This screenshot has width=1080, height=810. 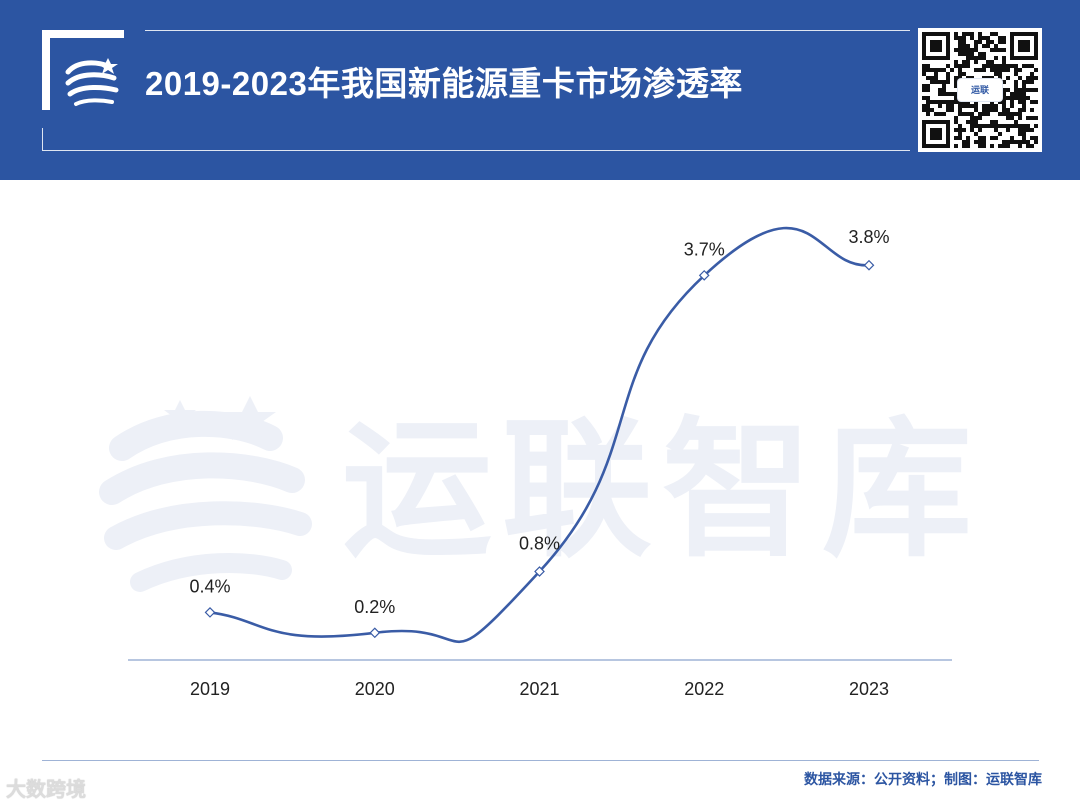 I want to click on x-tick-label-2022: 2022, so click(x=704, y=689).